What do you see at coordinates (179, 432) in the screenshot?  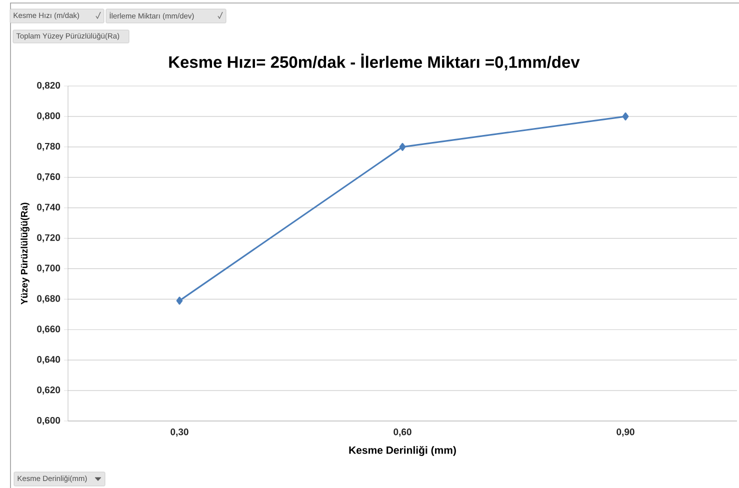 I see `x-tick-label: 0,30` at bounding box center [179, 432].